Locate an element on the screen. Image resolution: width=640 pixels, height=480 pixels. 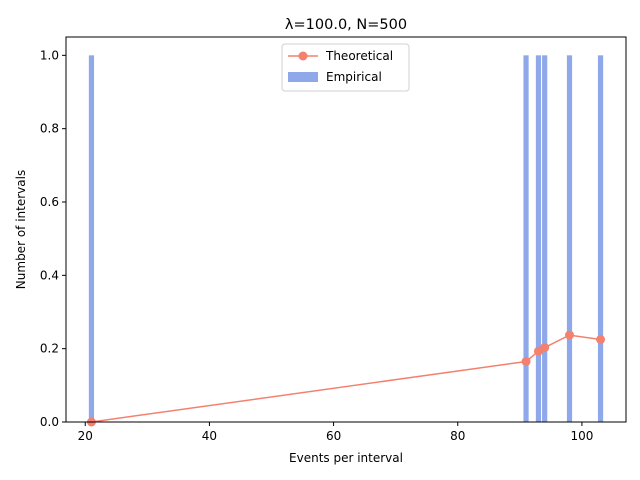
legend-bar-swatch is located at coordinates (303, 77).